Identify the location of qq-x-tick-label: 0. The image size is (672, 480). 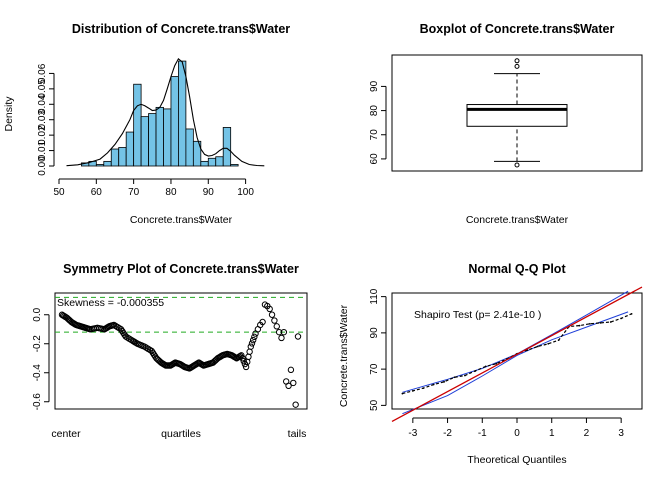
(517, 433).